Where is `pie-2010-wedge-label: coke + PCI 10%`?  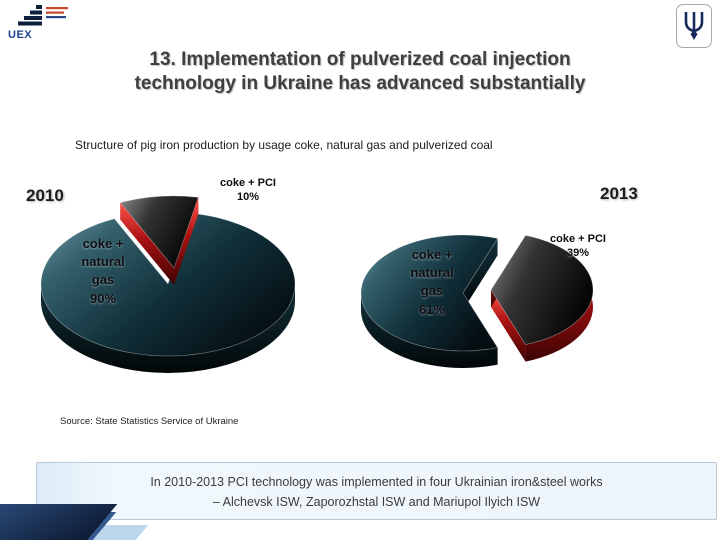
pie-2010-wedge-label: coke + PCI 10% is located at coordinates (248, 190).